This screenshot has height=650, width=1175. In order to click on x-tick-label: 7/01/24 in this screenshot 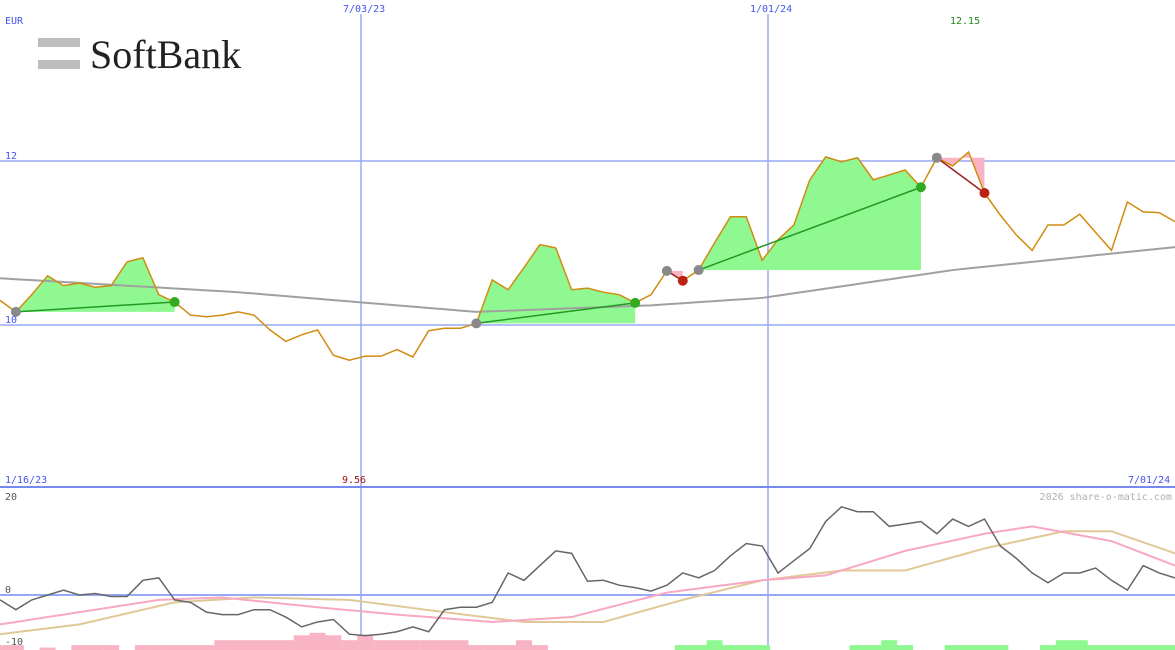, I will do `click(1149, 480)`.